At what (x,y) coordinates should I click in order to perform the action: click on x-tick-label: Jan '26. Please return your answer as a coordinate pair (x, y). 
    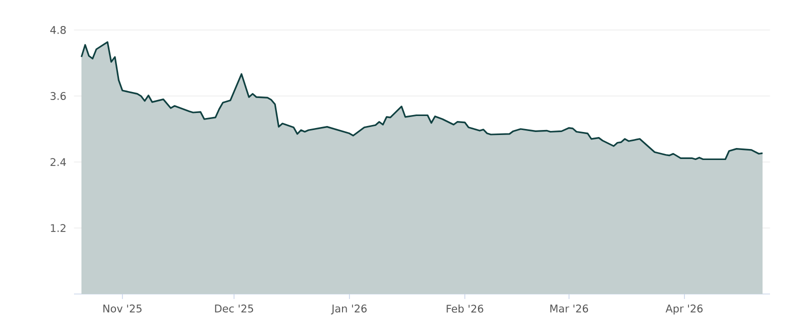
    Looking at the image, I should click on (348, 309).